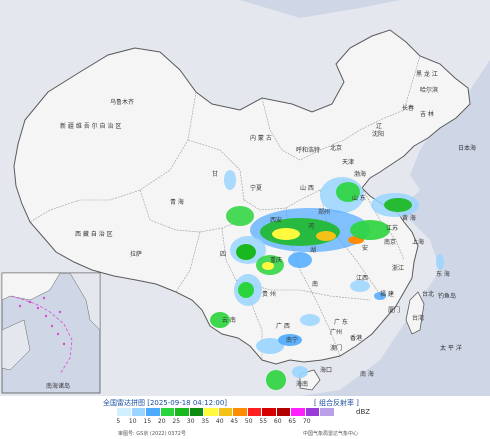  What do you see at coordinates (229, 320) in the screenshot?
I see `label-yunnan: 云 南` at bounding box center [229, 320].